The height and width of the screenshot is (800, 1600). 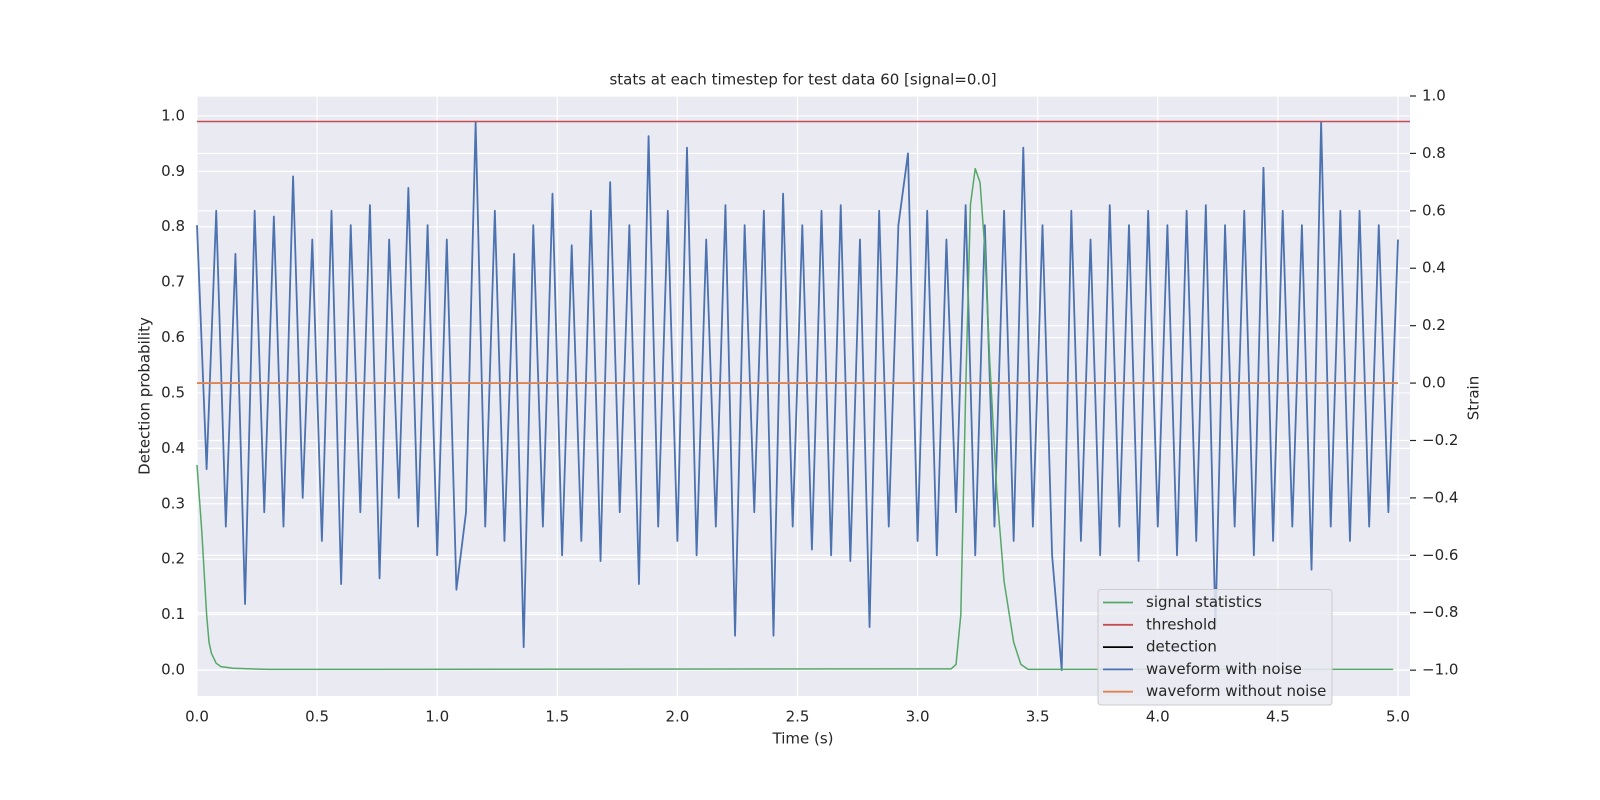 I want to click on y-tick-label: 0.8, so click(x=173, y=226).